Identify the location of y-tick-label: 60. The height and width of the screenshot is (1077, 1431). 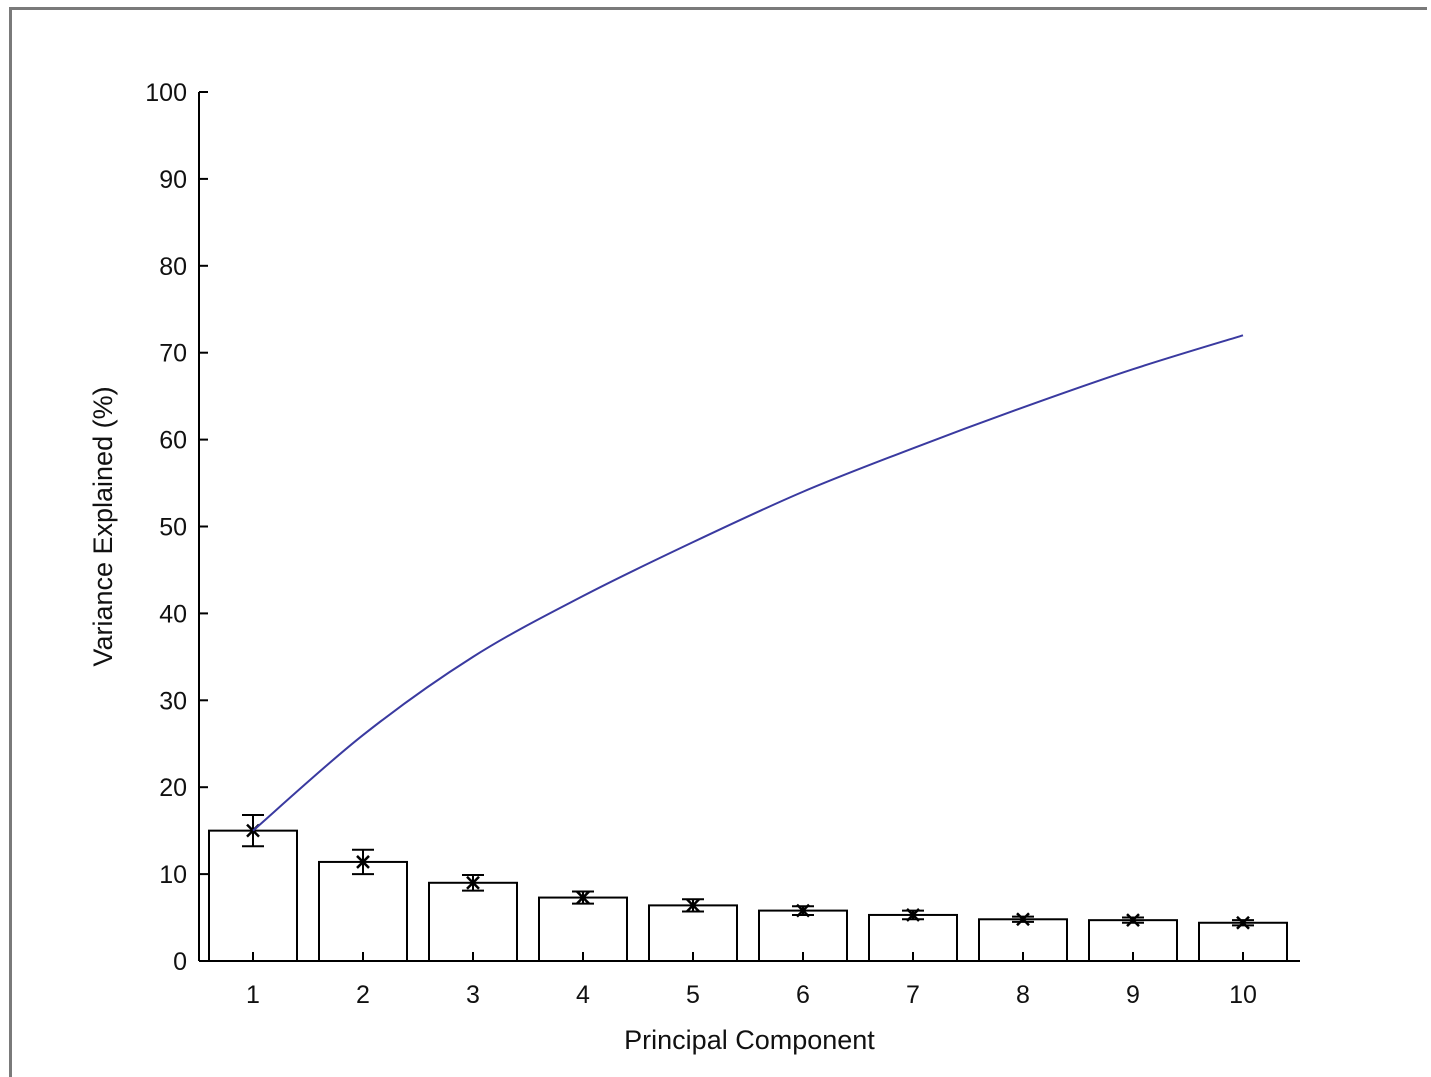
(173, 441).